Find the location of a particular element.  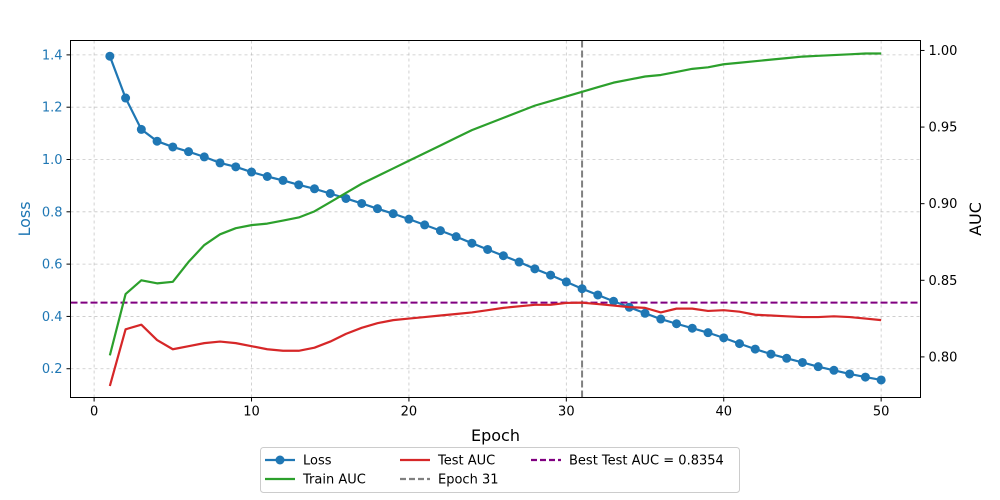

right-y-tick-label: 1.00 is located at coordinates (943, 51).